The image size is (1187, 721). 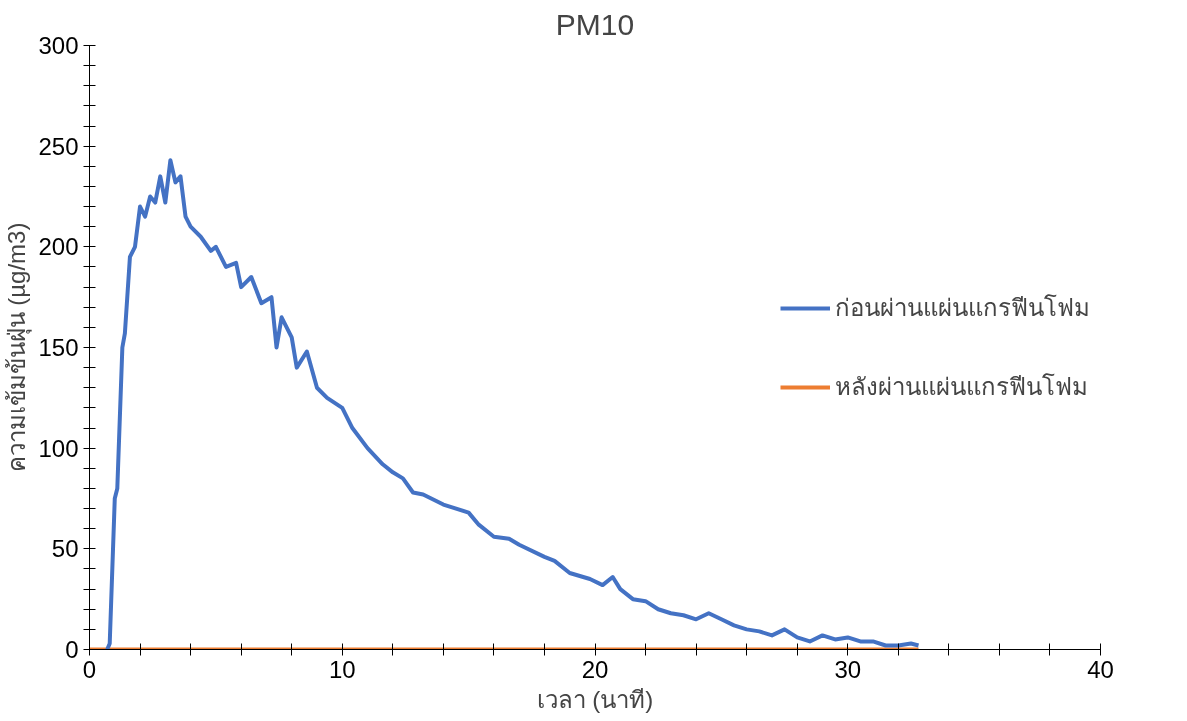 What do you see at coordinates (89, 669) in the screenshot?
I see `x-tick-label: 0` at bounding box center [89, 669].